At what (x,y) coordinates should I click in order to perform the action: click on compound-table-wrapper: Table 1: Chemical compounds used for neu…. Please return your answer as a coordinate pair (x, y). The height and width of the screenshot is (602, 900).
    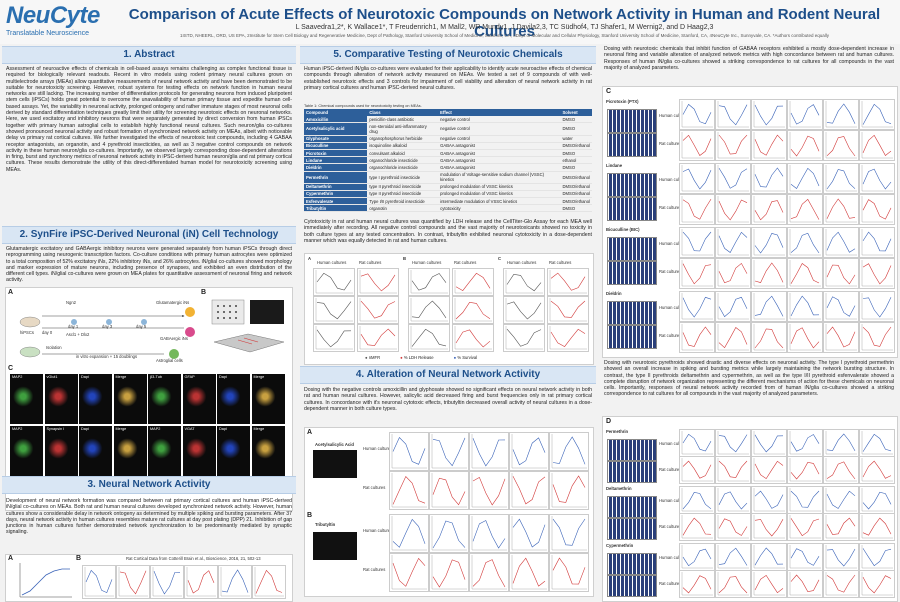
    Looking at the image, I should click on (448, 158).